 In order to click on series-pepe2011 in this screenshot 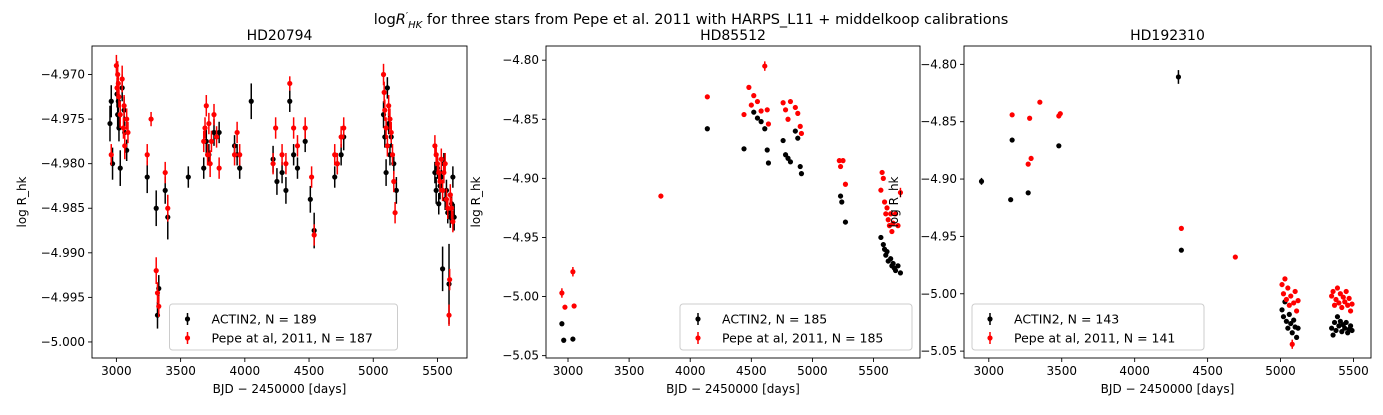, I will do `click(731, 185)`.